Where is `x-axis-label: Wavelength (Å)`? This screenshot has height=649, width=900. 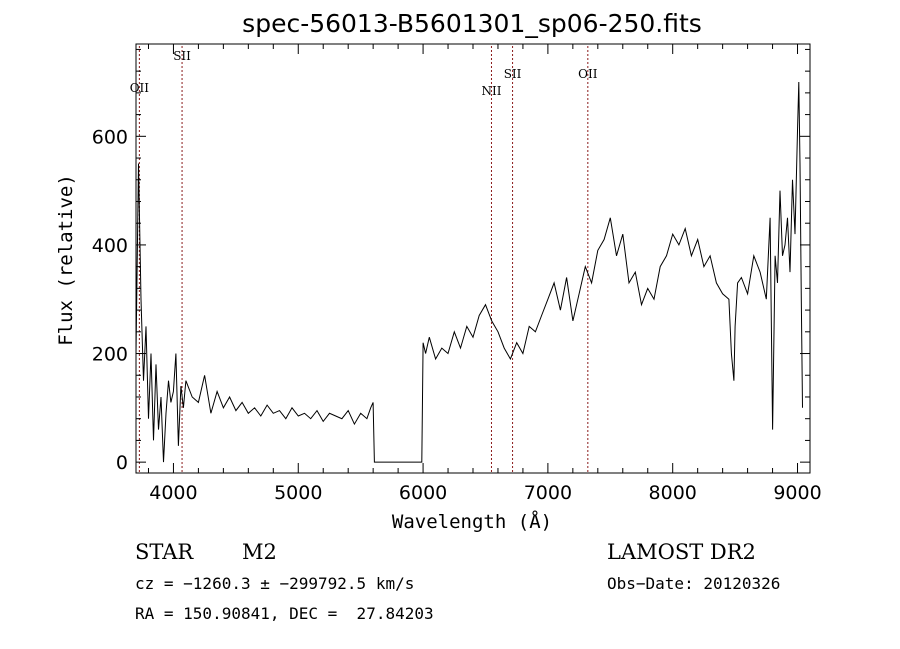
x-axis-label: Wavelength (Å) is located at coordinates (472, 521).